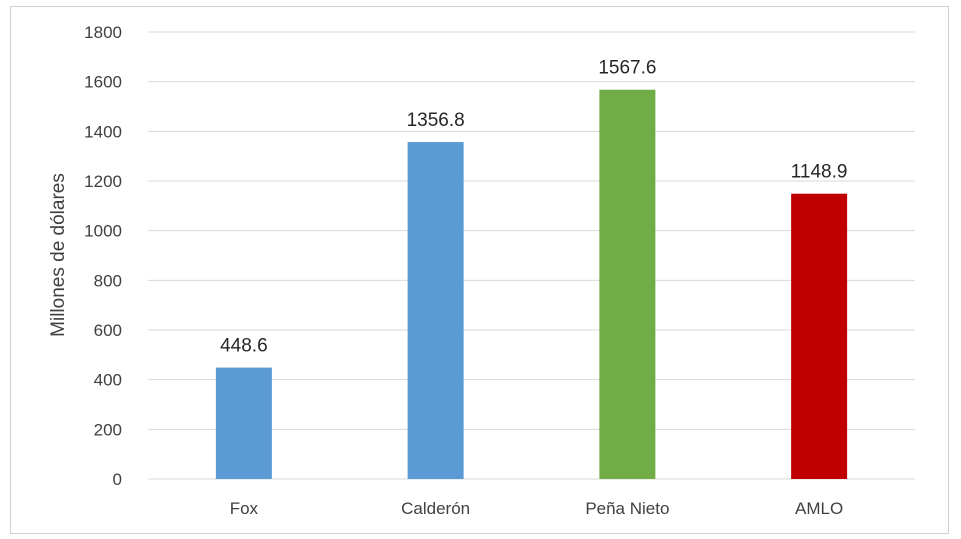 Image resolution: width=961 pixels, height=539 pixels. I want to click on y-axis-ticks: 0 200 400 600 800 1000 1200 1400 1600 1800, so click(103, 256).